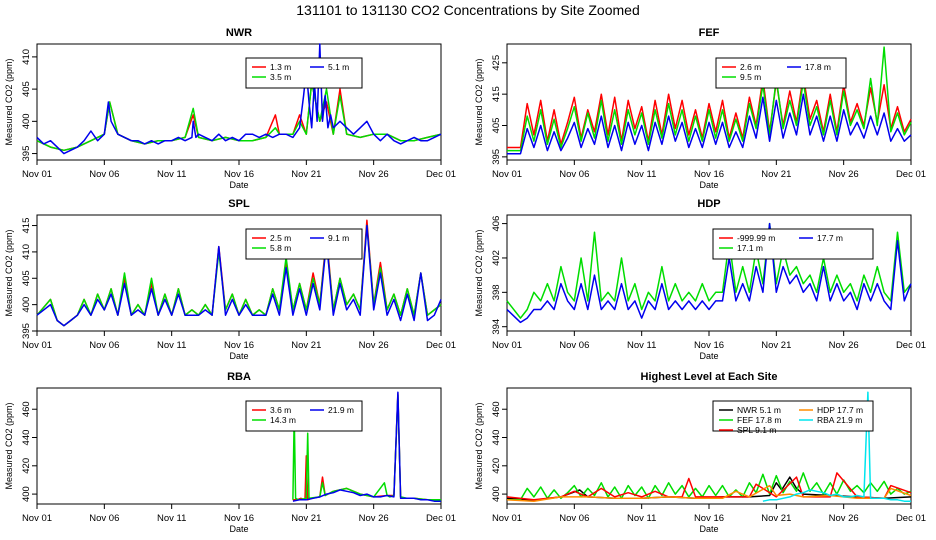 Image resolution: width=936 pixels, height=540 pixels. I want to click on y-tick-label: 410, so click(26, 252).